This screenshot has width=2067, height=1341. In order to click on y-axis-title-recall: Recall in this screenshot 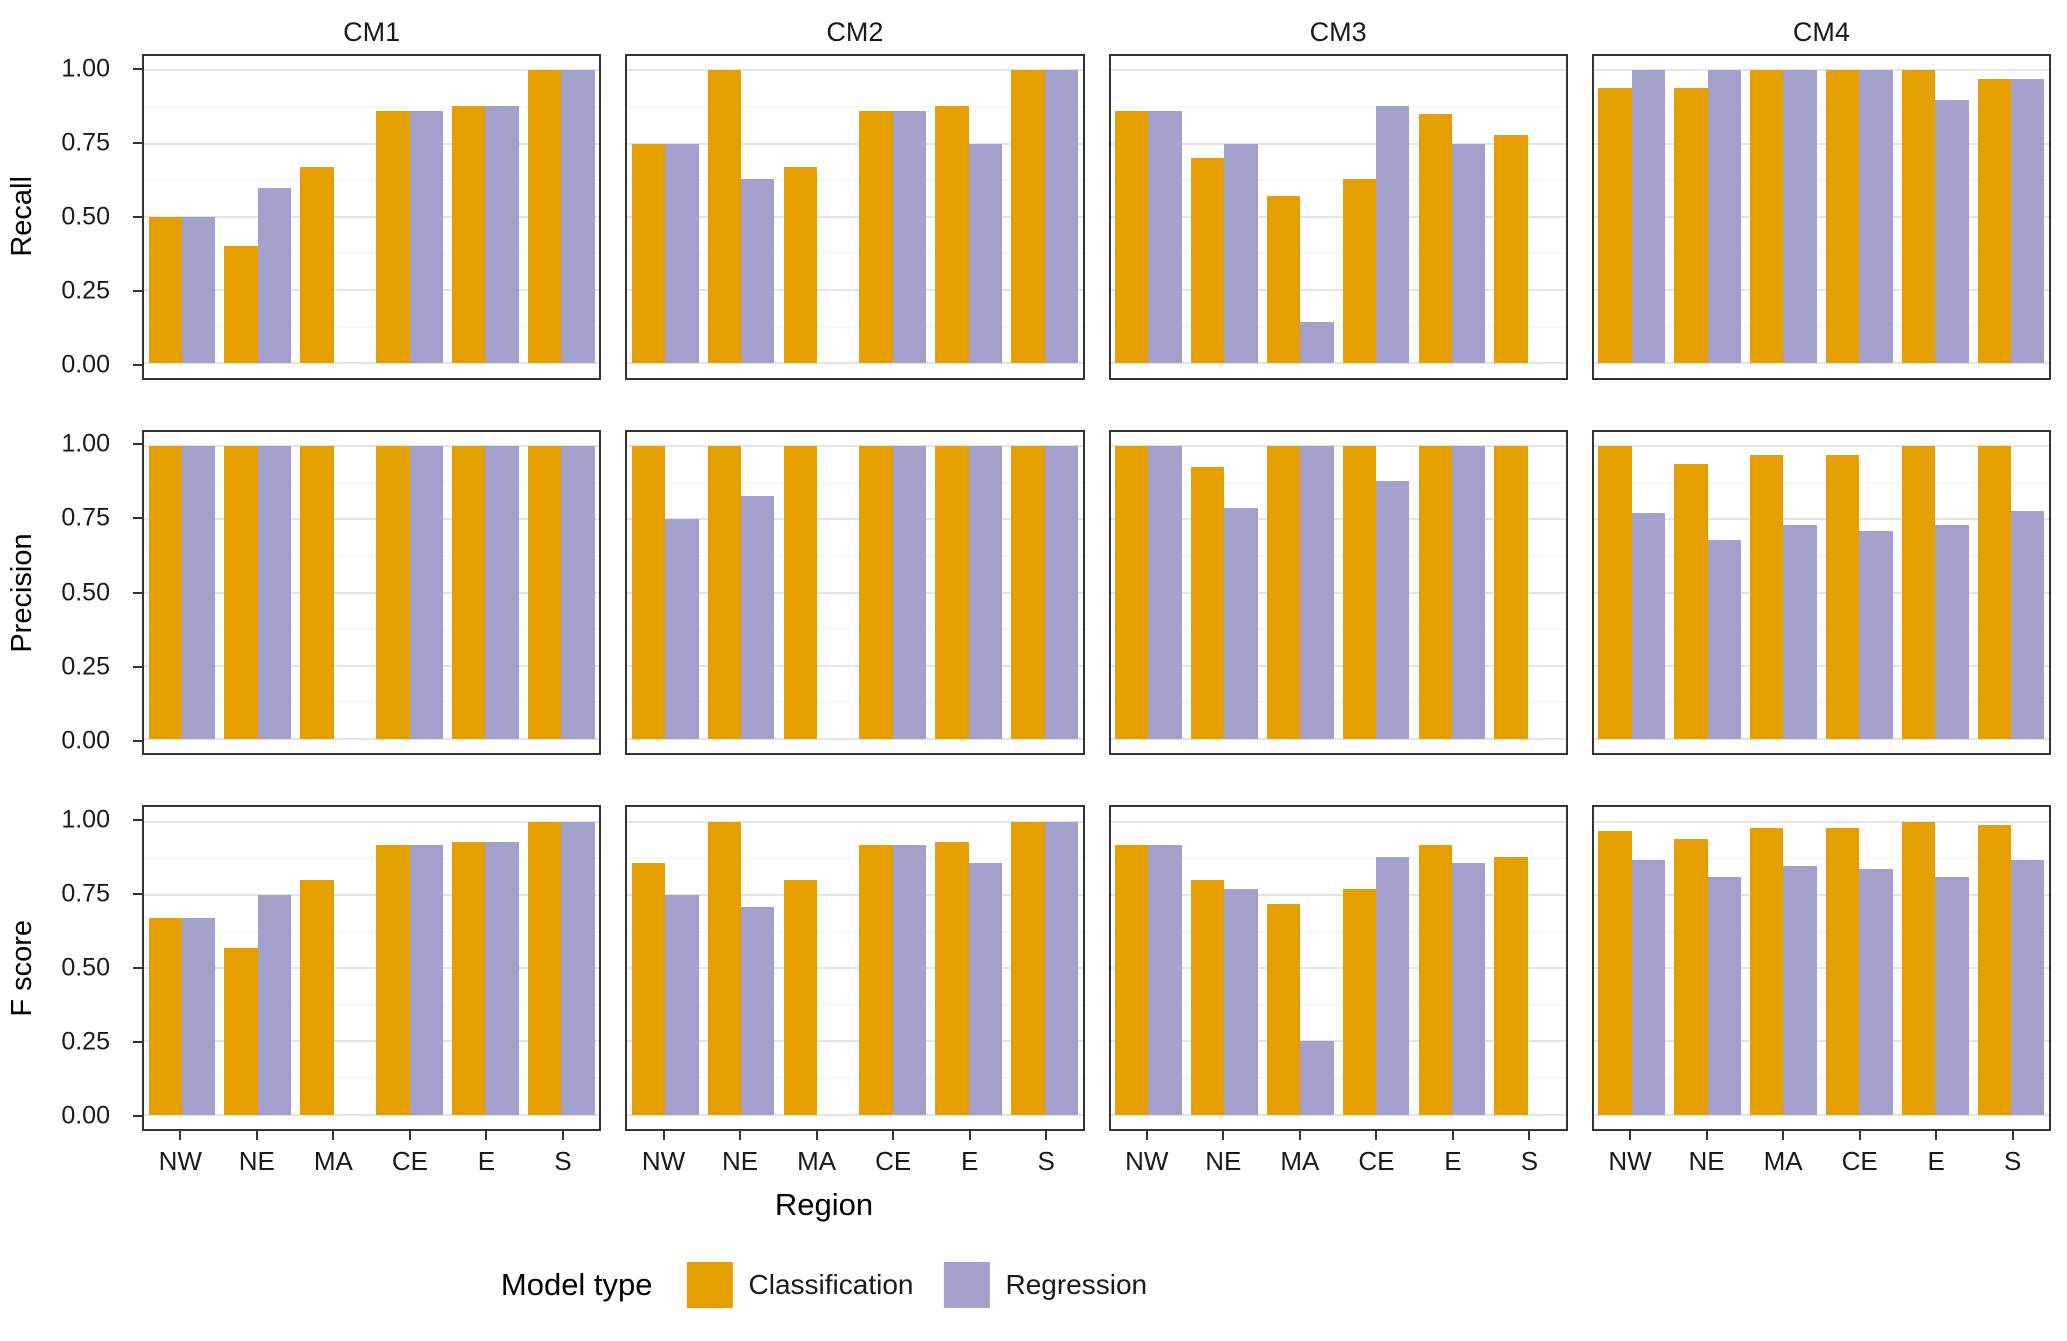, I will do `click(22, 217)`.